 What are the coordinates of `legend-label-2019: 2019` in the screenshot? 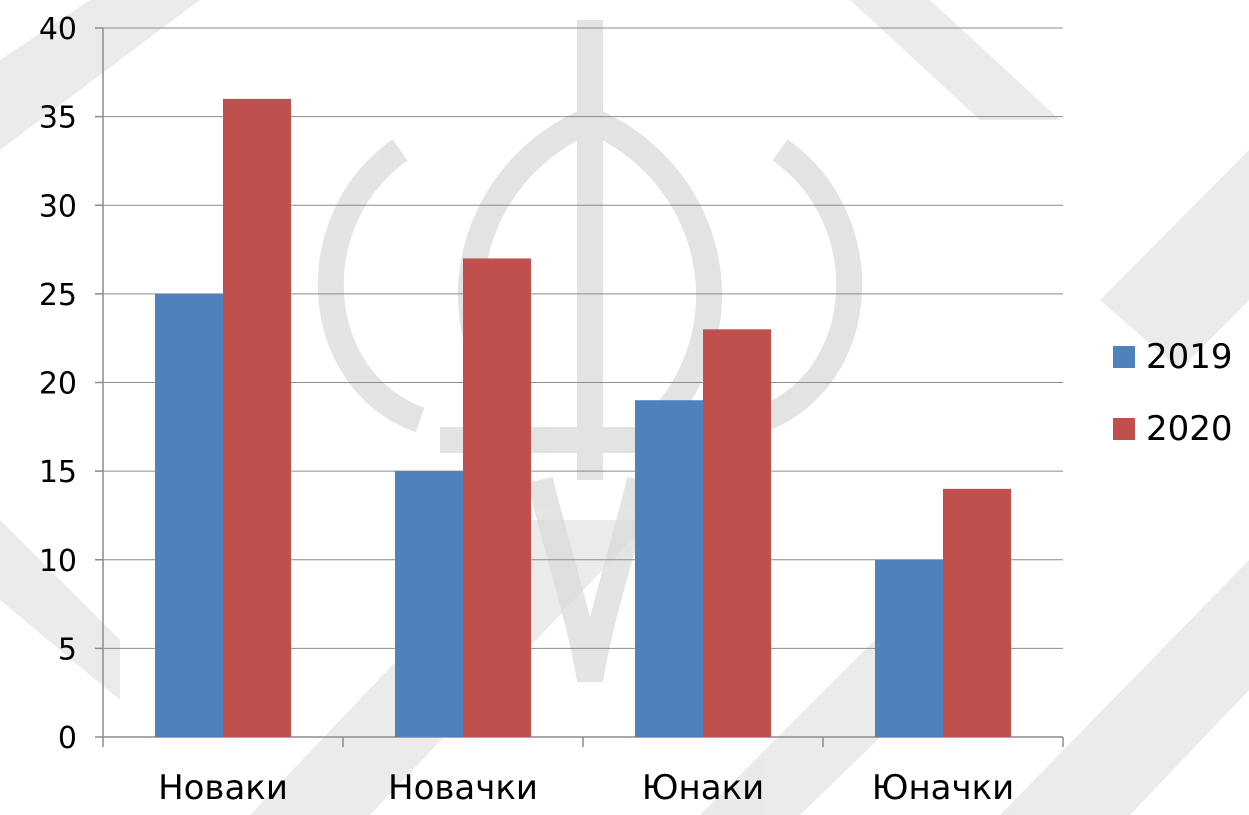 It's located at (1189, 357).